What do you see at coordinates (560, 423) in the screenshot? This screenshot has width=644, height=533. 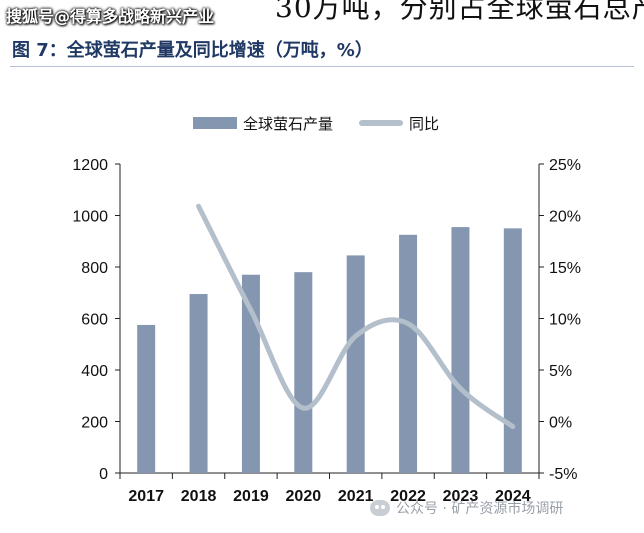 I see `right-axis-tick-label: 0%` at bounding box center [560, 423].